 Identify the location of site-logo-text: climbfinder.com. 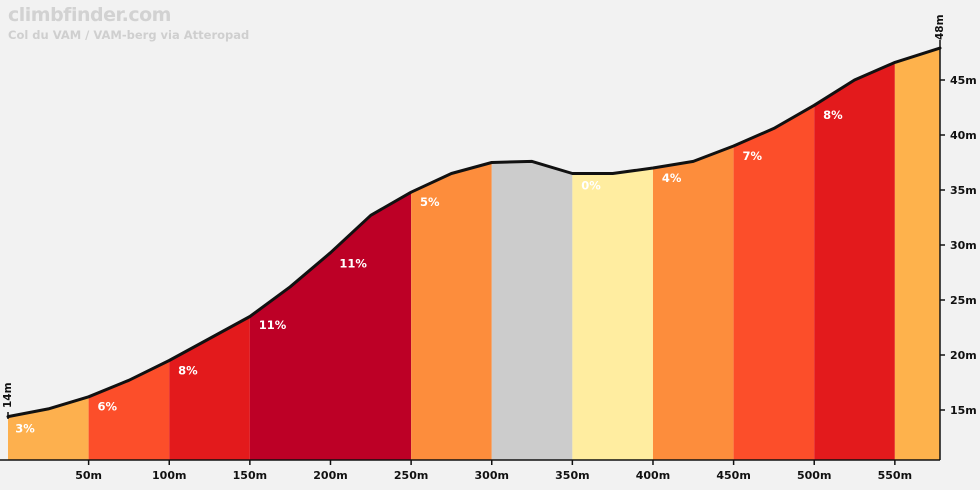
(89, 15).